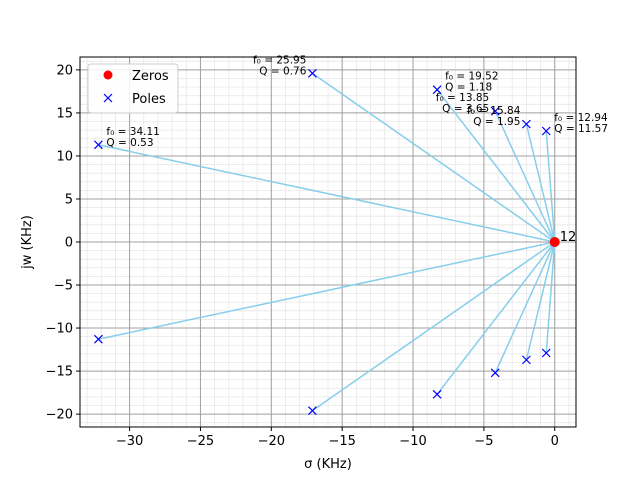 The height and width of the screenshot is (480, 640). What do you see at coordinates (69, 199) in the screenshot?
I see `y-tick-label: 5` at bounding box center [69, 199].